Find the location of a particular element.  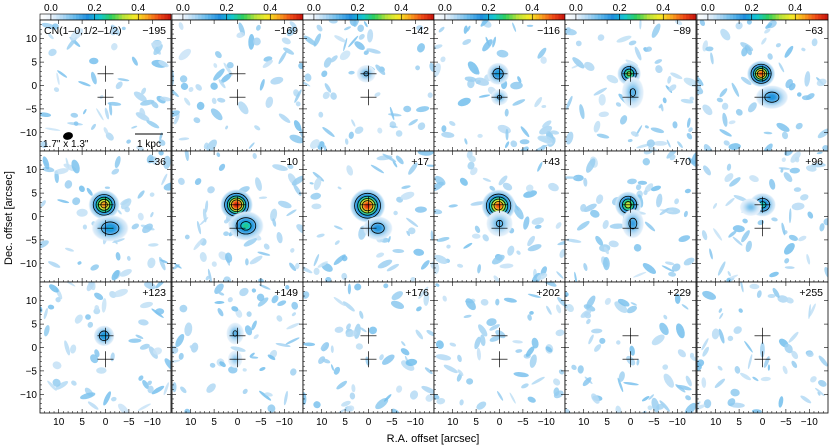

y-tick-label: 5 is located at coordinates (34, 63).